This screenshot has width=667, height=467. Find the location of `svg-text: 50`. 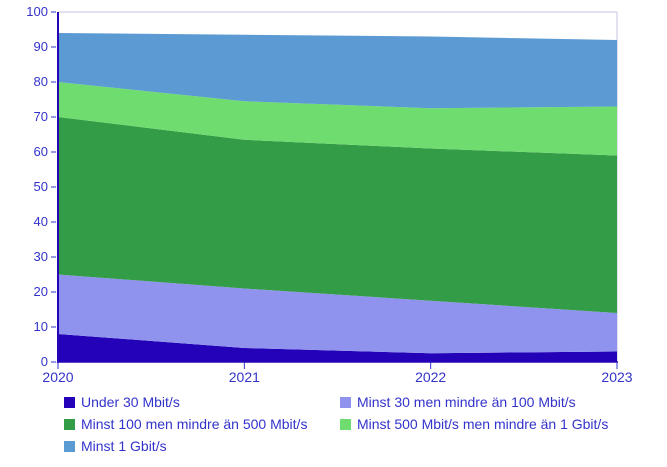

svg-text: 50 is located at coordinates (41, 186).